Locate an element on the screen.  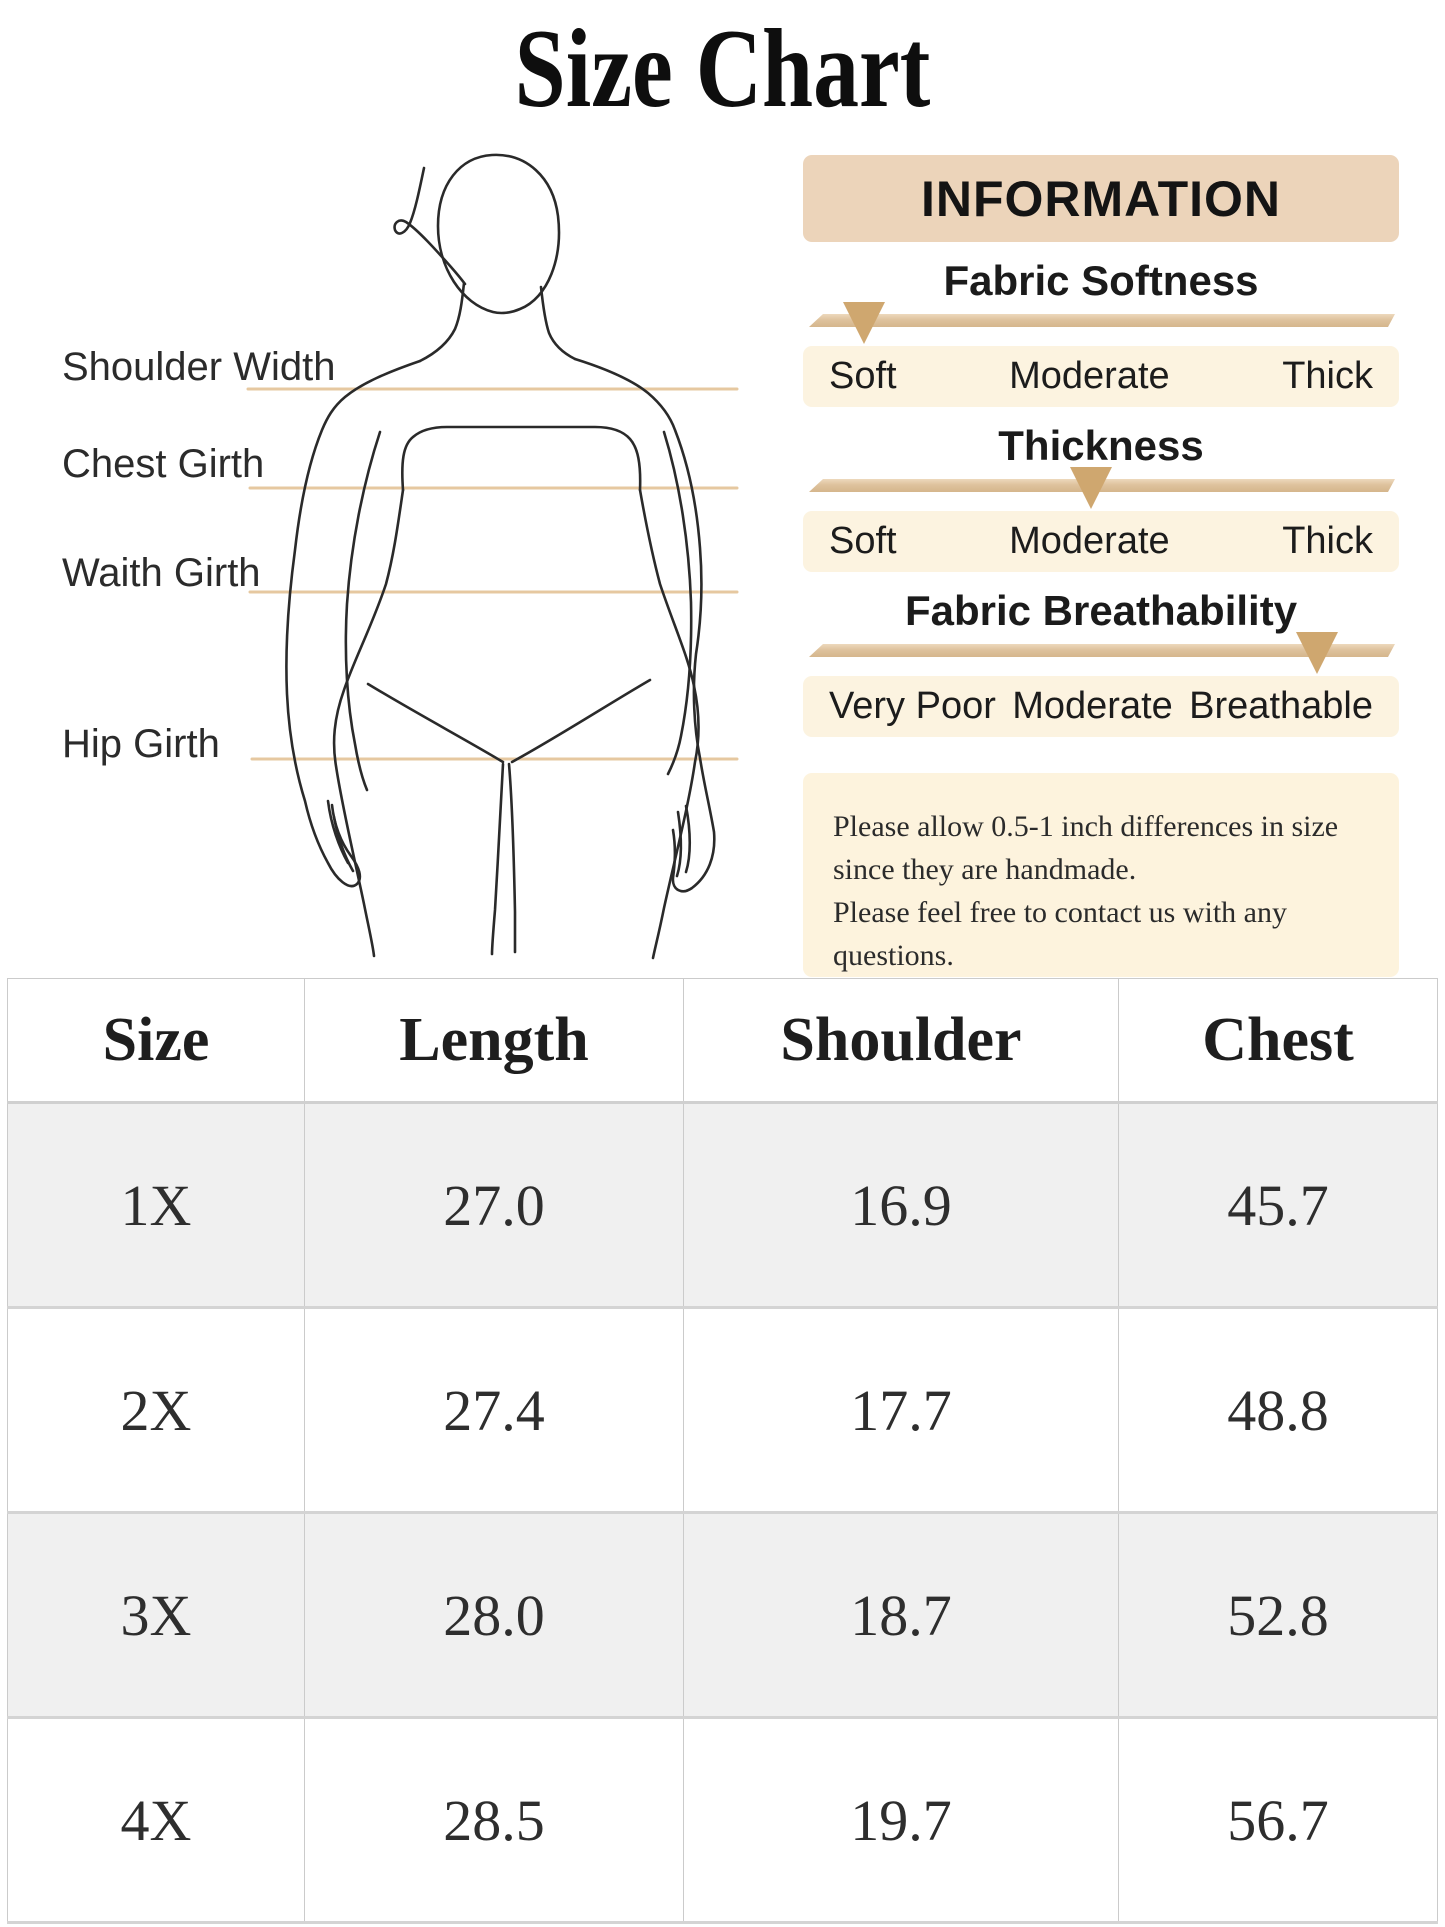
figure-left-thumb is located at coordinates (338, 832).